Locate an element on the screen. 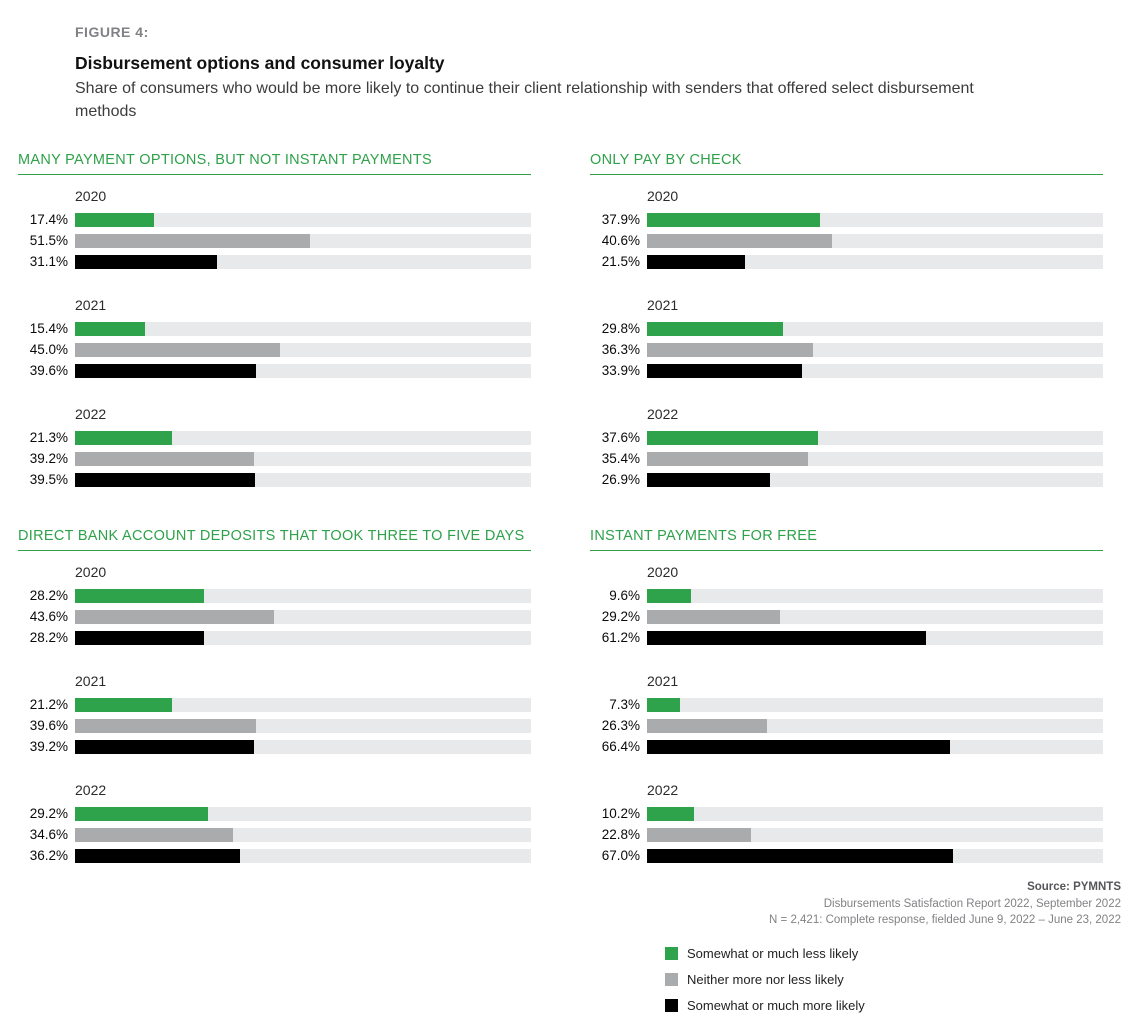  year-group-2021: 2021 7.3% 26.3% 66.4% is located at coordinates (846, 713).